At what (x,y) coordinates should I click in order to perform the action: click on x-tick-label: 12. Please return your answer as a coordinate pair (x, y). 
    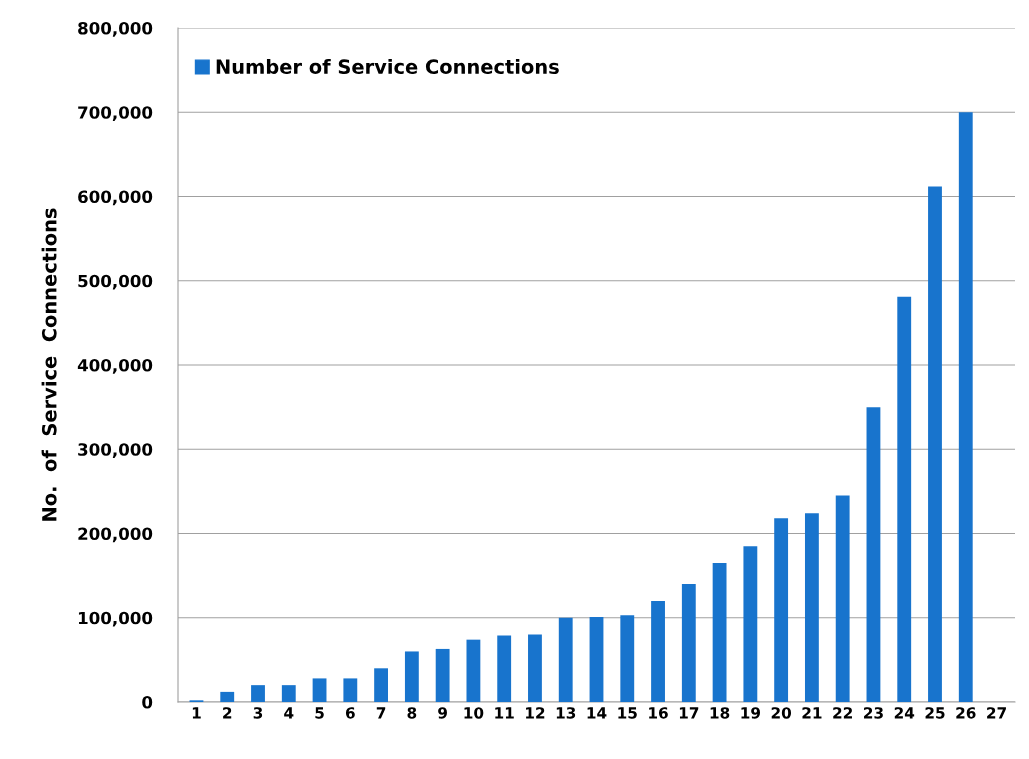
    Looking at the image, I should click on (535, 713).